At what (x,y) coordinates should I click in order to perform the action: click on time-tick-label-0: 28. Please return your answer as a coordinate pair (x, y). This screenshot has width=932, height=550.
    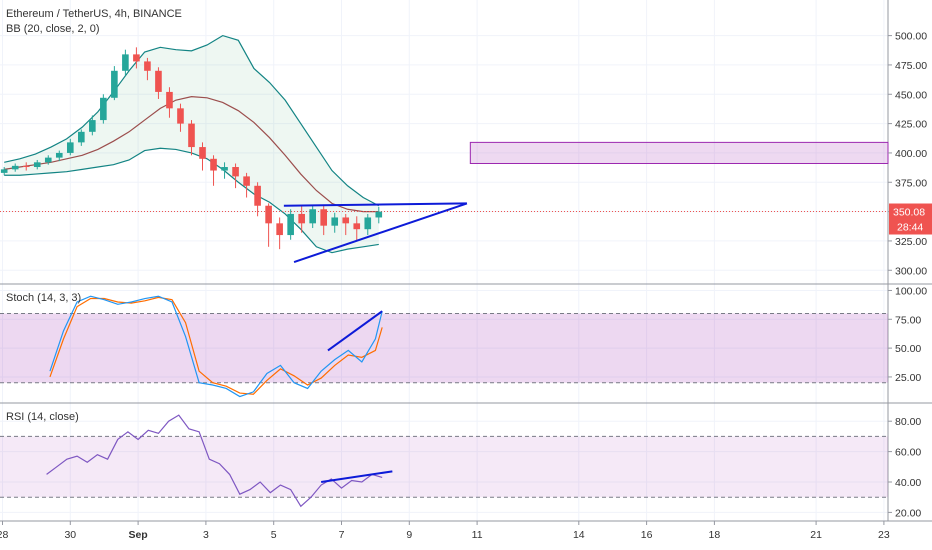
    Looking at the image, I should click on (4, 535).